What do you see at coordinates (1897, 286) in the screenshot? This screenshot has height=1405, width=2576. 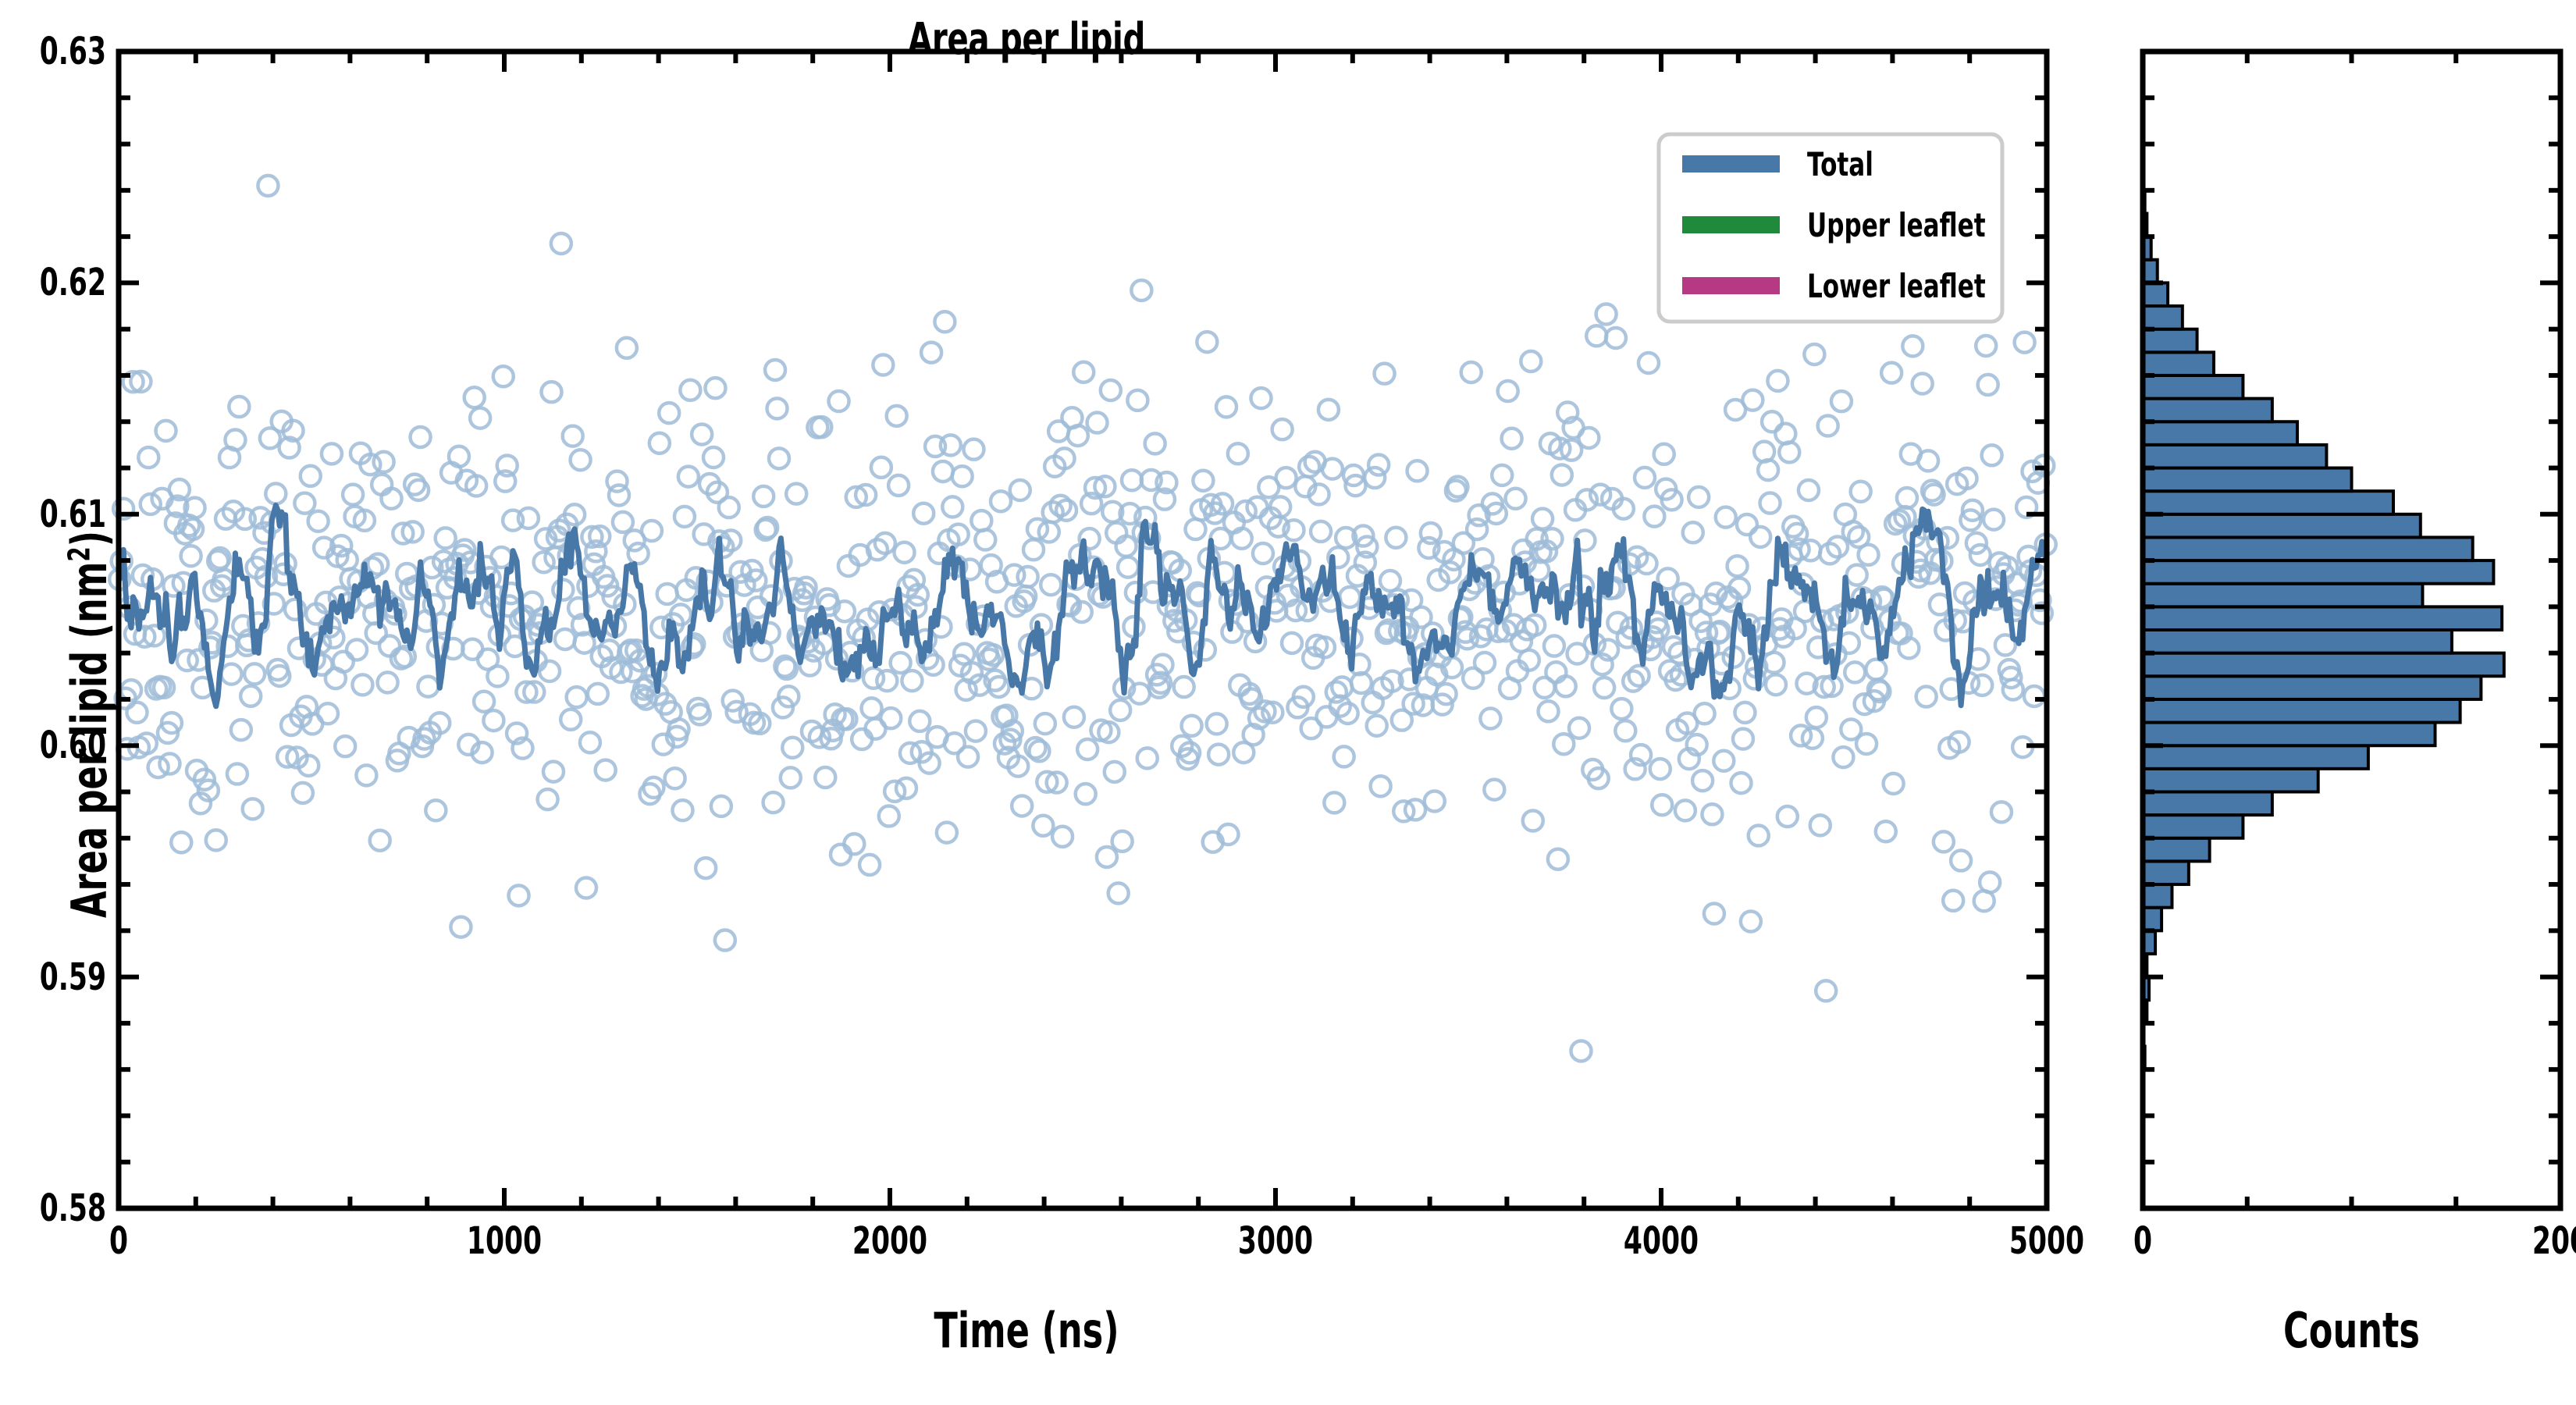 I see `legend-label: Lower leaflet` at bounding box center [1897, 286].